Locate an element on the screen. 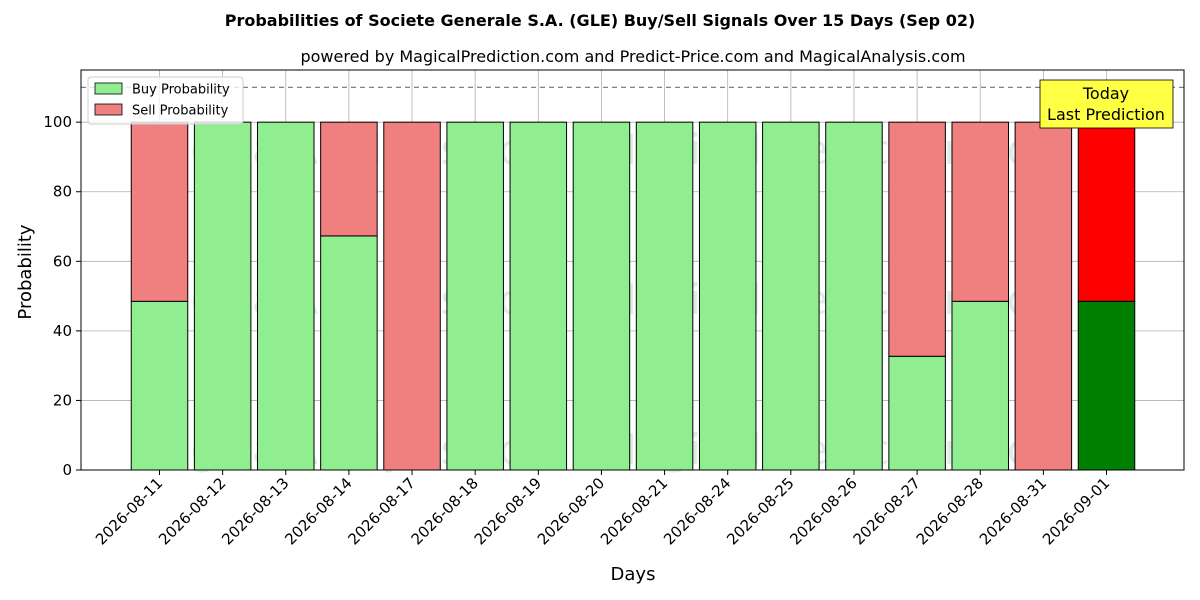  x-tick-label: 2026-08-28 is located at coordinates (950, 511).